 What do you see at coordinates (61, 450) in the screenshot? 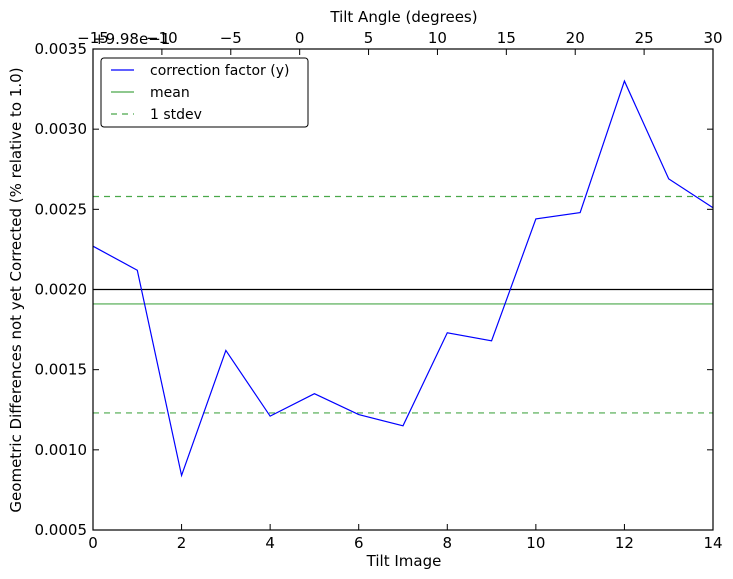
I see `y-tick-label: 0.0010` at bounding box center [61, 450].